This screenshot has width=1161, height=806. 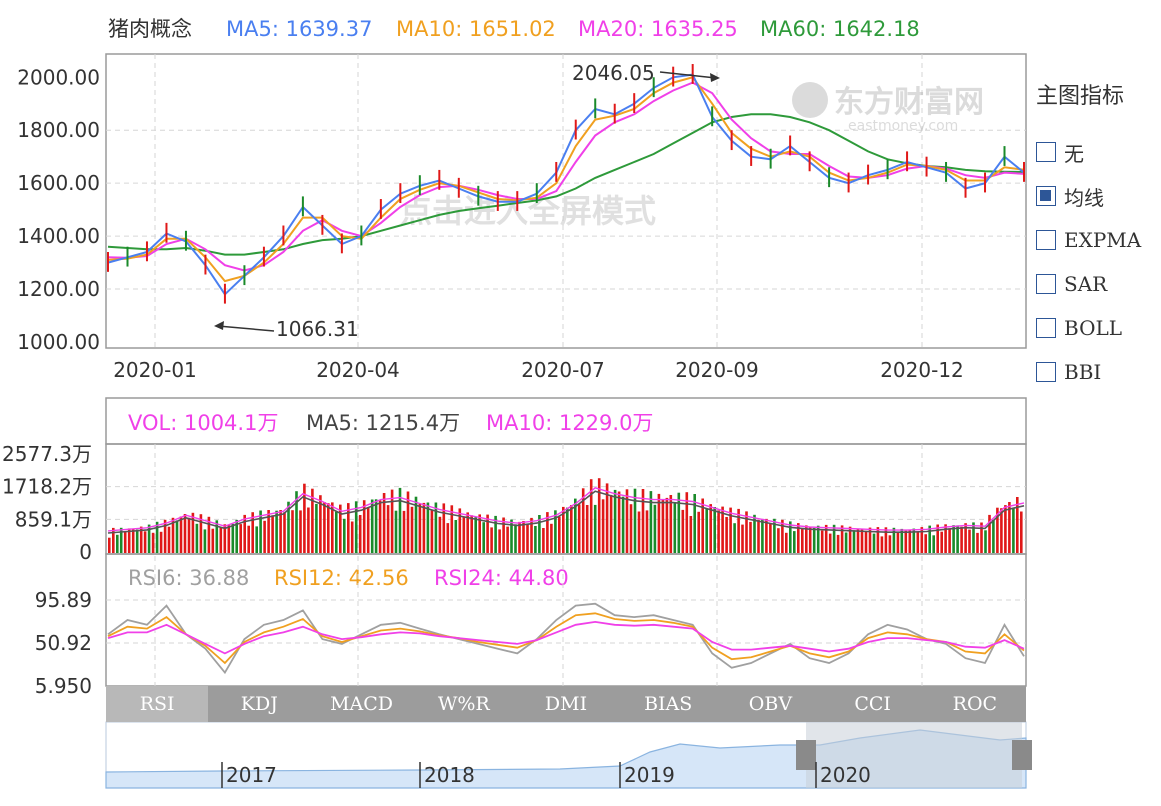 What do you see at coordinates (157, 704) in the screenshot?
I see `tab-rsi: RSI` at bounding box center [157, 704].